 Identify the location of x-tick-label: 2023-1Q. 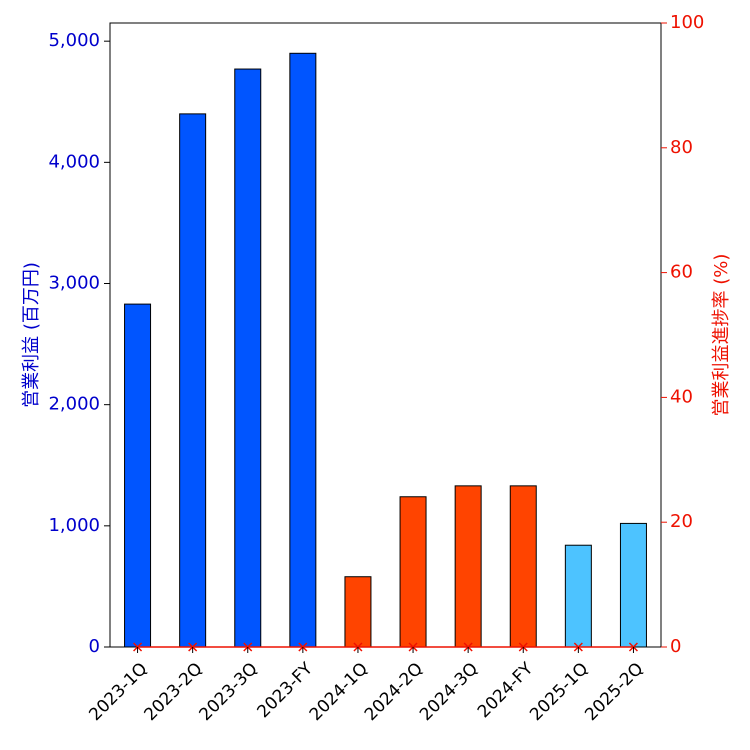
(118, 692).